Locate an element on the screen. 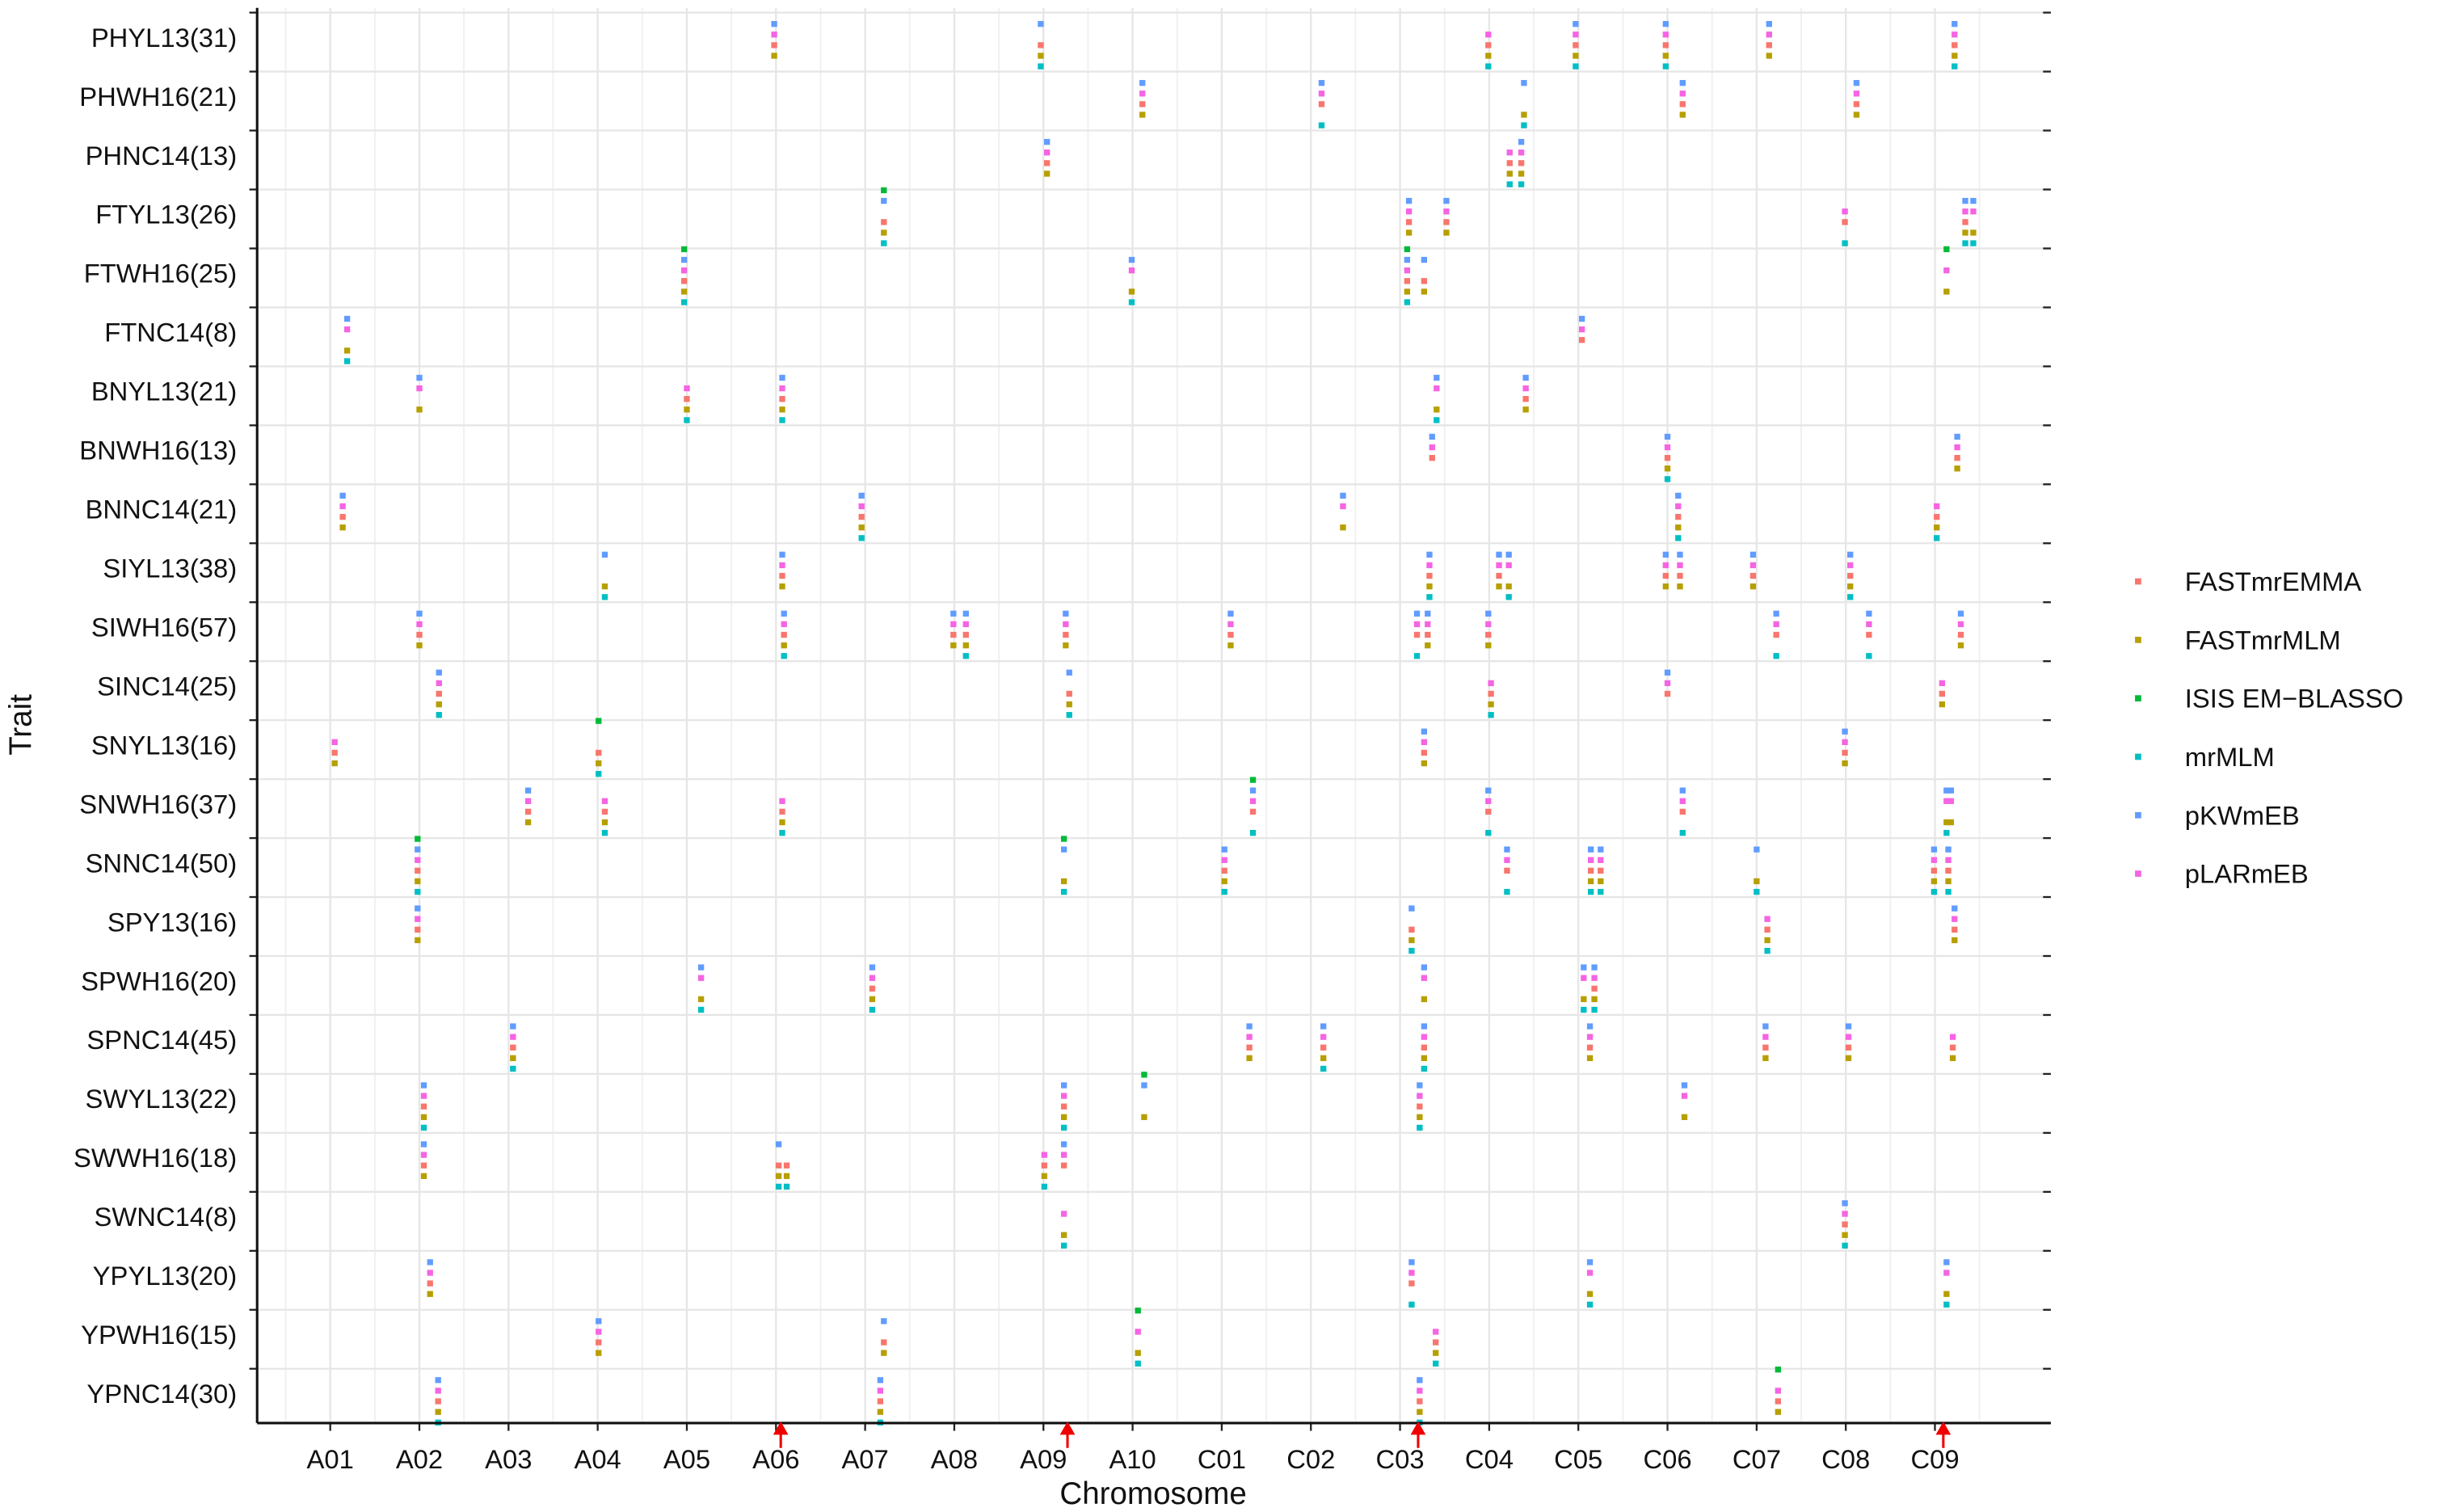 This screenshot has width=2442, height=1512. y-tick-label: SNYL13(16) is located at coordinates (164, 745).